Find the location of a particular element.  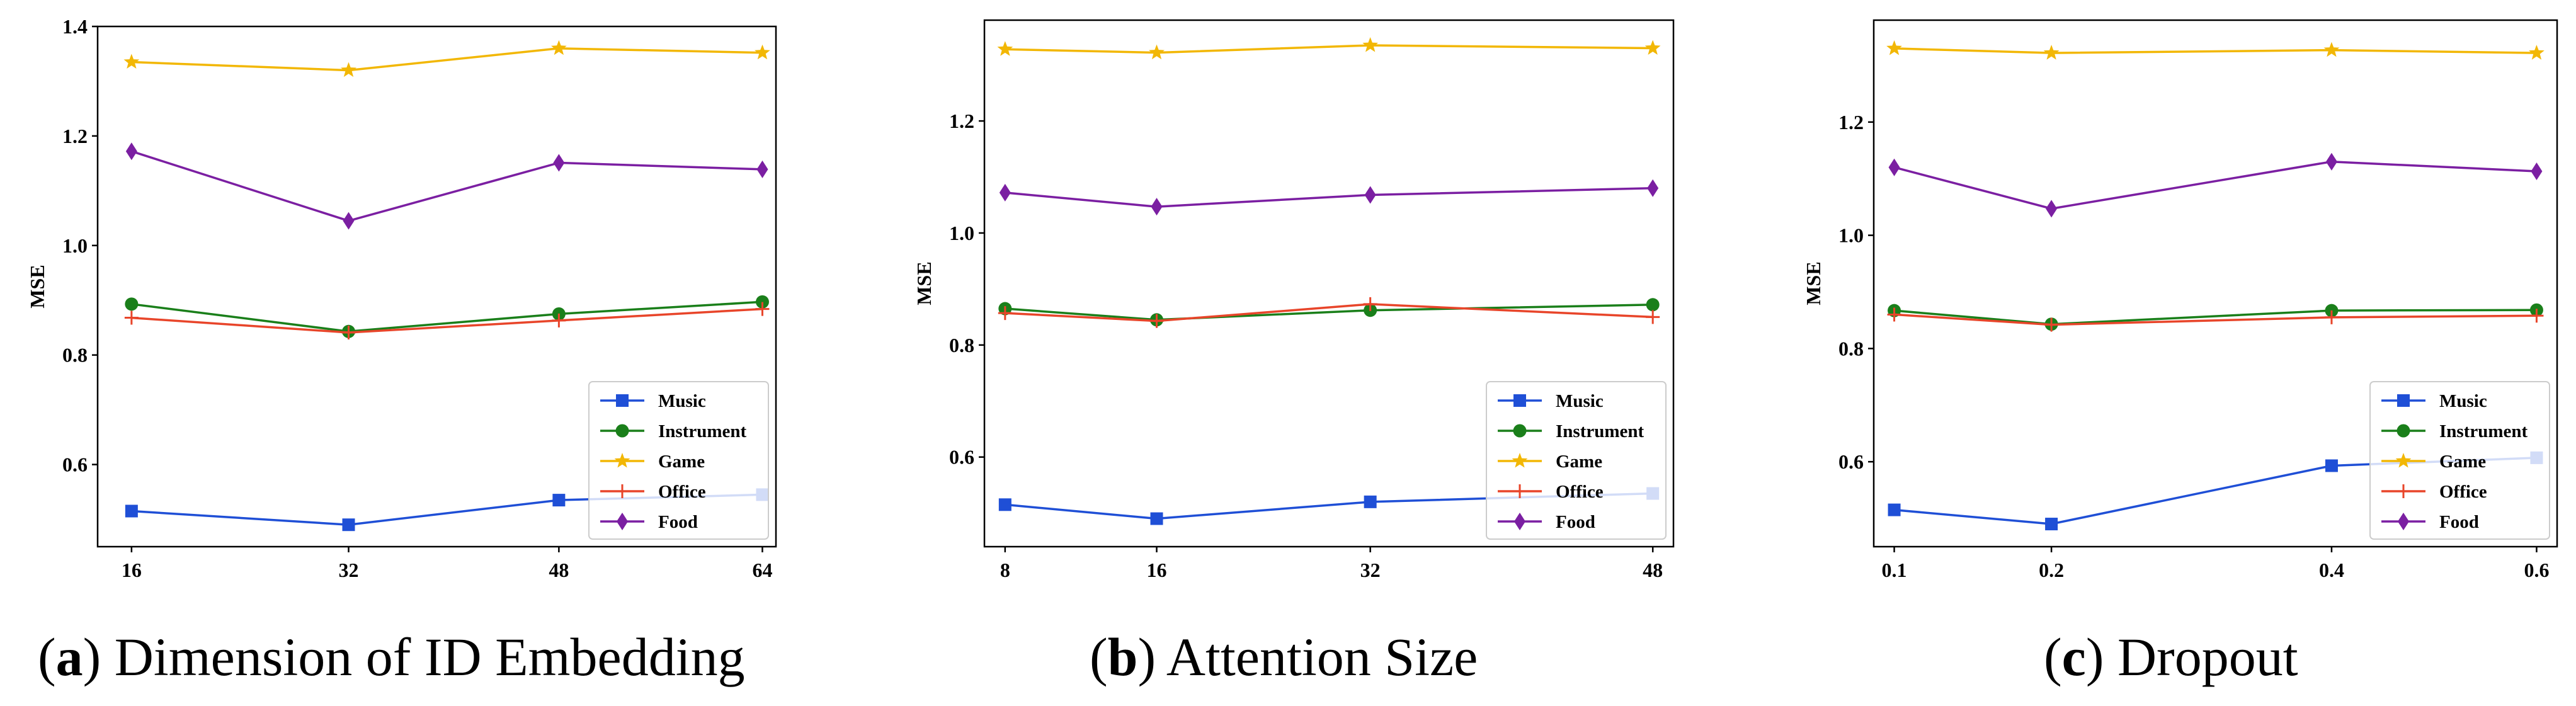

caption-letter: c is located at coordinates (2074, 657).